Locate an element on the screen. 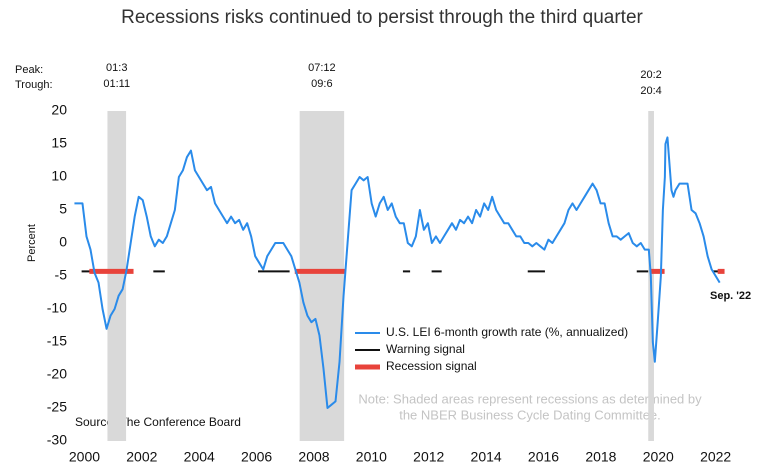  x-tick-label: 2008 is located at coordinates (313, 457).